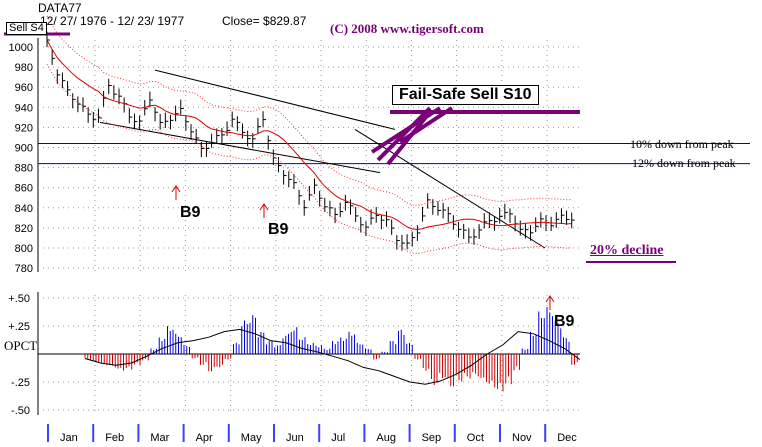 The width and height of the screenshot is (762, 447). I want to click on indicator-tick-label: -.50, so click(20, 411).